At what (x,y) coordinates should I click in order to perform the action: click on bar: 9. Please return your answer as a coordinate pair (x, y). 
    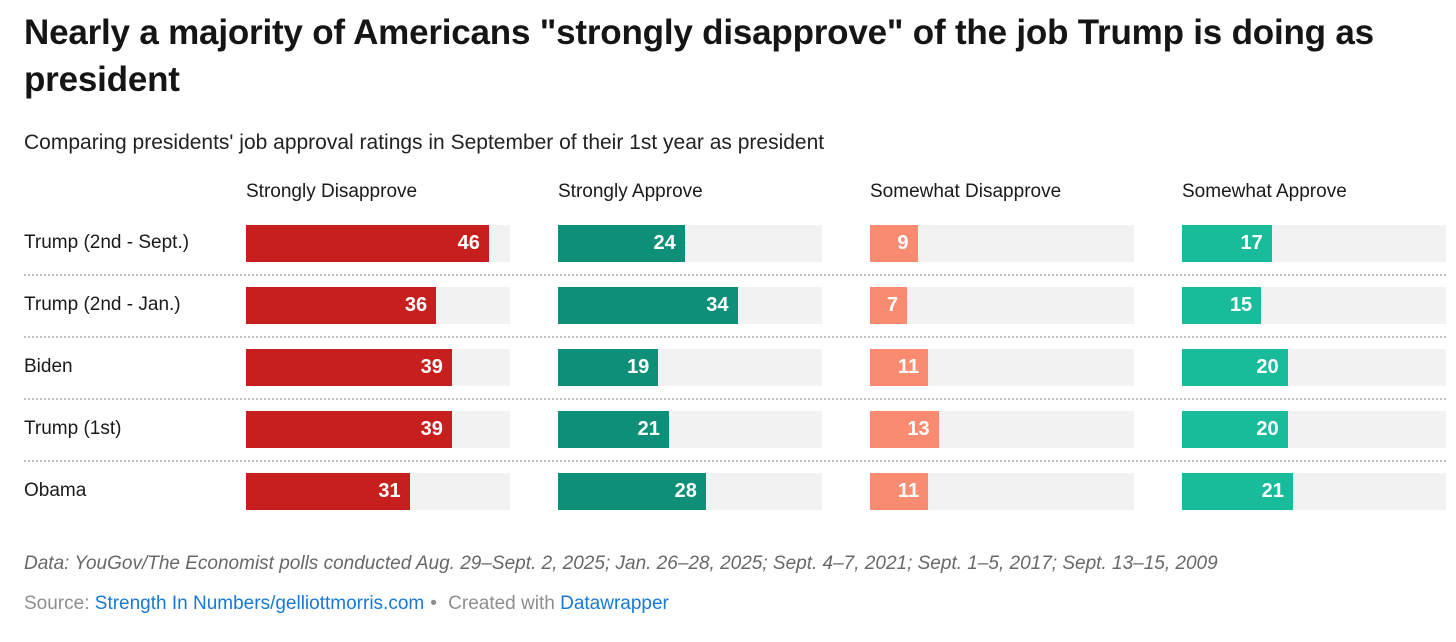
    Looking at the image, I should click on (894, 243).